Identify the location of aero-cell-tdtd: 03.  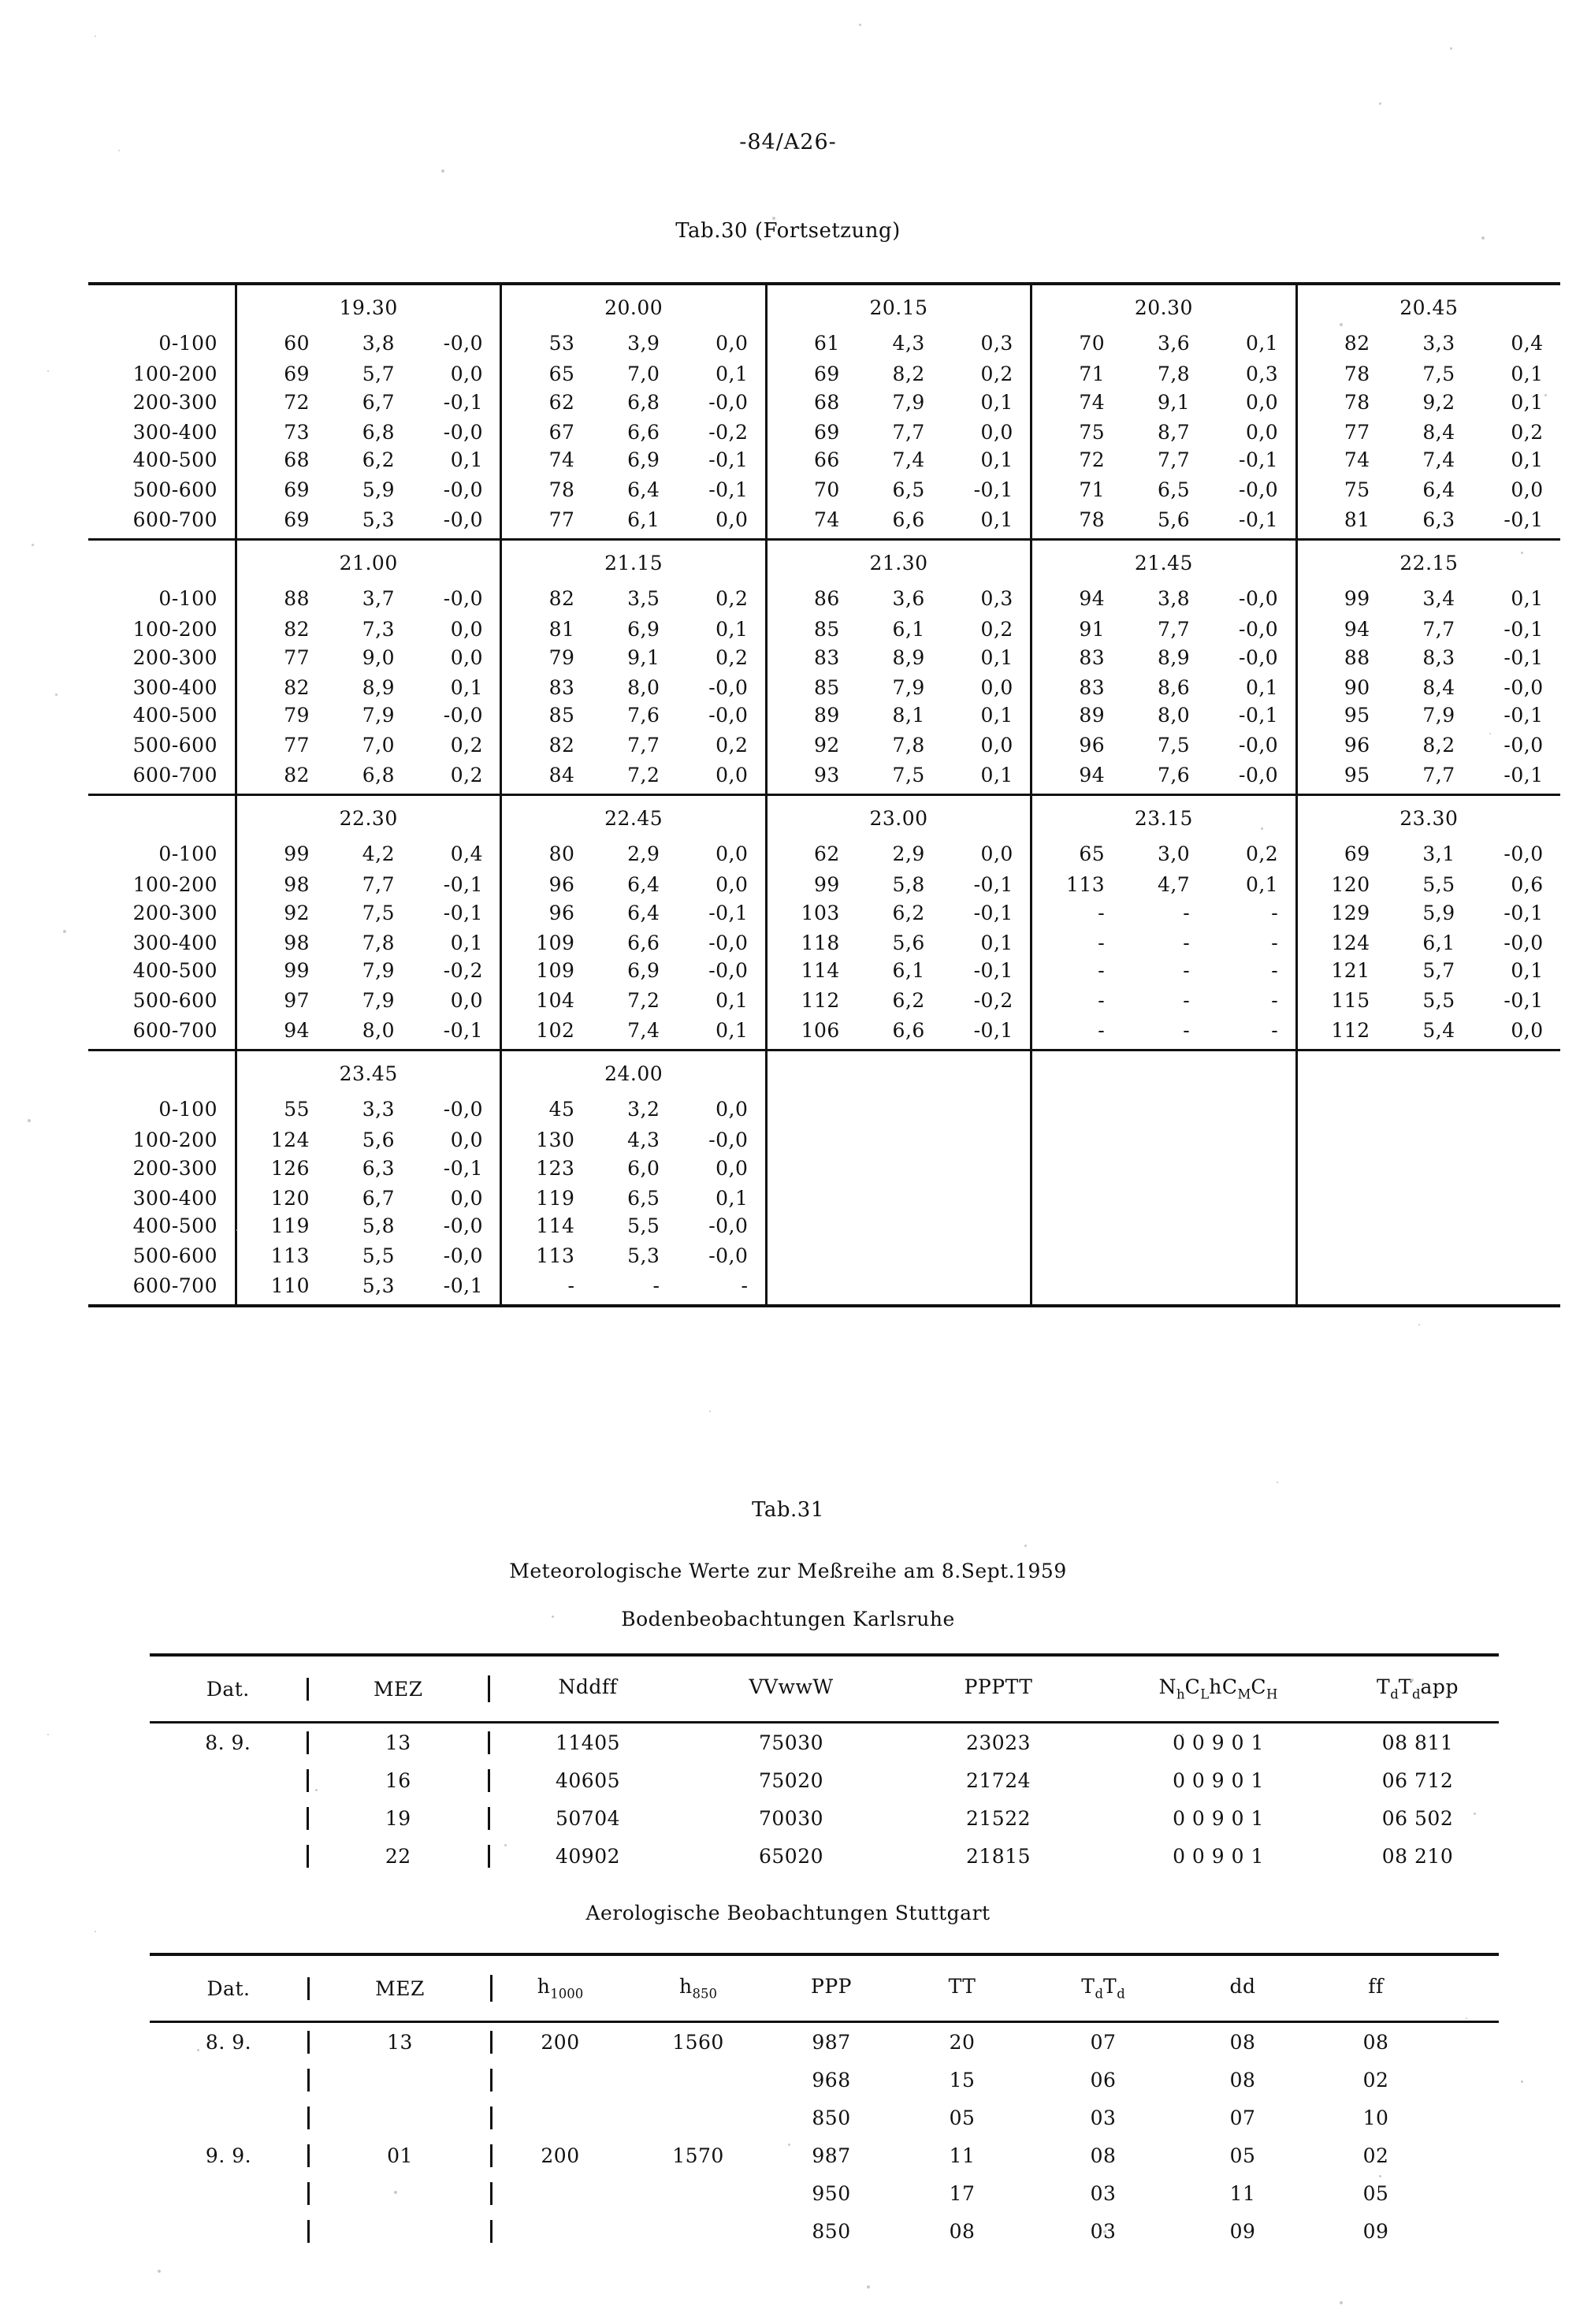
(1104, 2193).